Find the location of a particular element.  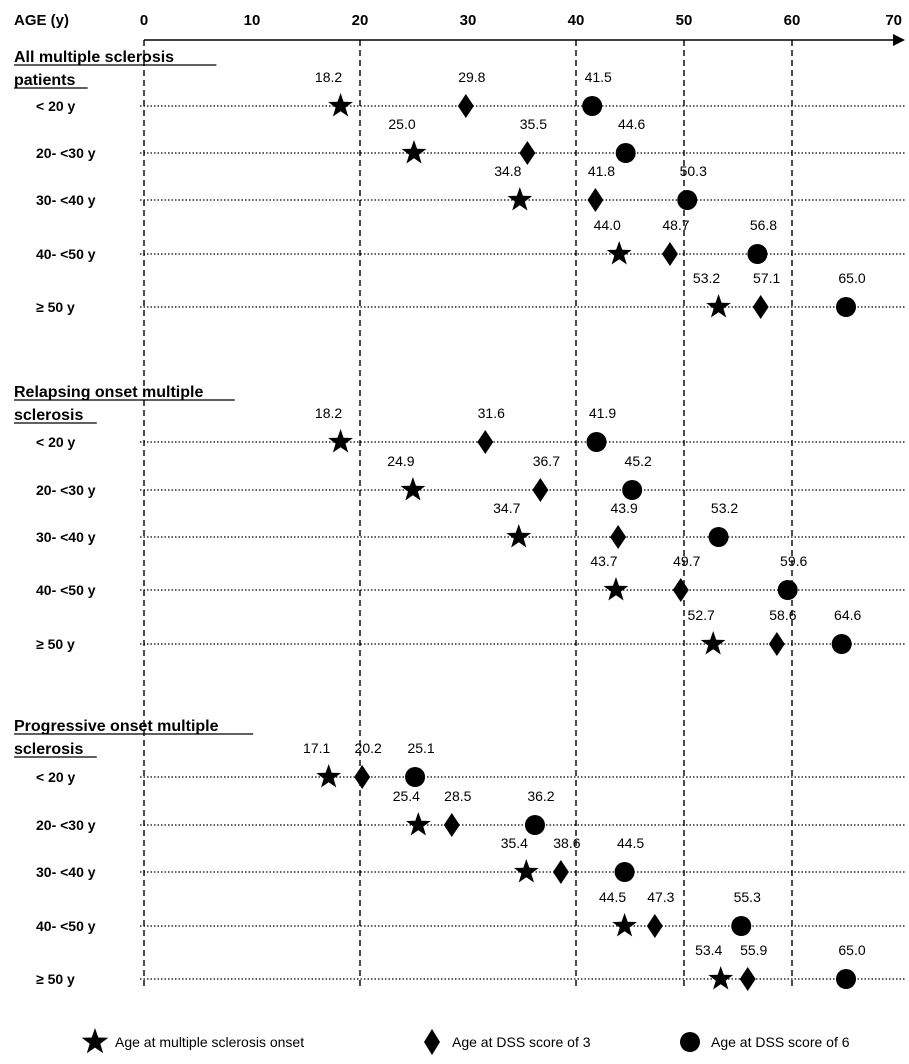

data-label-0-0-2: 41.5 is located at coordinates (598, 77).